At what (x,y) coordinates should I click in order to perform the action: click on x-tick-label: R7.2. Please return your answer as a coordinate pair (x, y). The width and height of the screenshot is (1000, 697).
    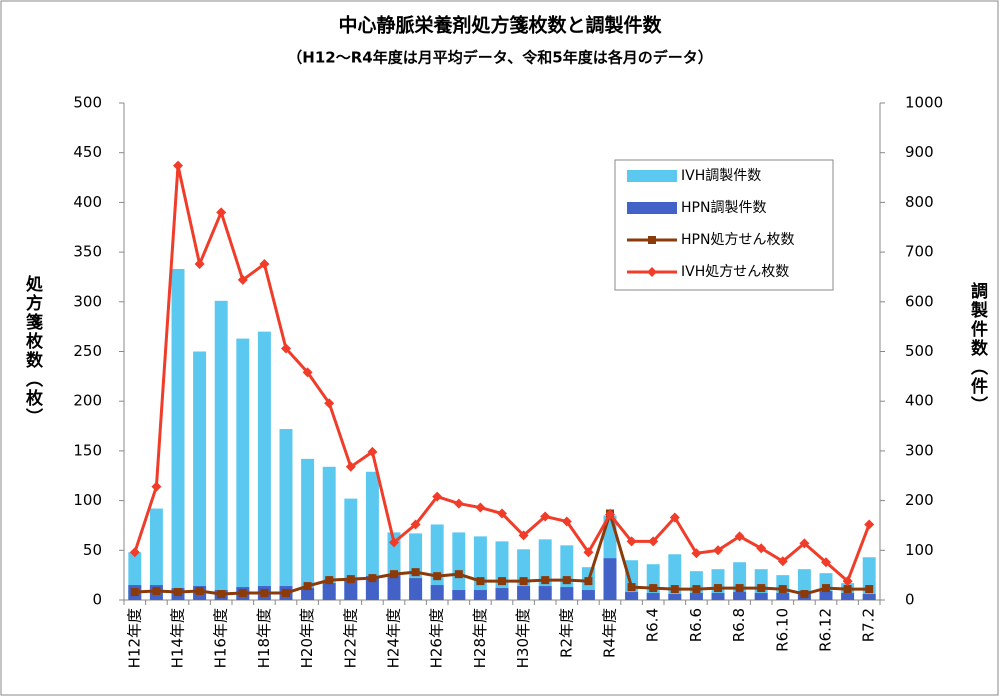
    Looking at the image, I should click on (869, 625).